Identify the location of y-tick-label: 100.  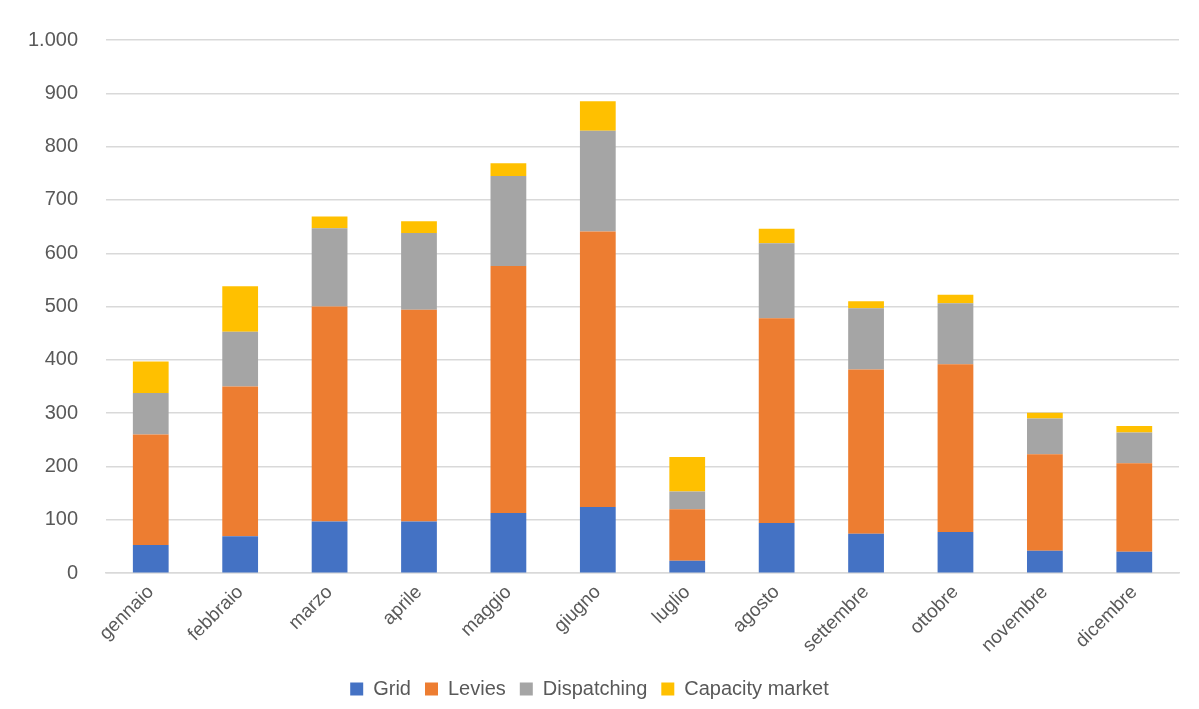
(61, 518).